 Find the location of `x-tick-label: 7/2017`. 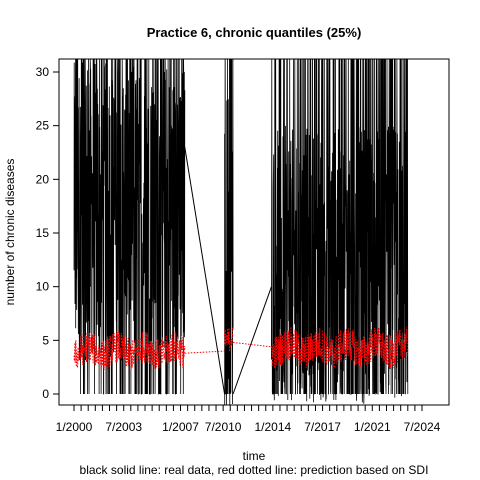

x-tick-label: 7/2017 is located at coordinates (322, 427).